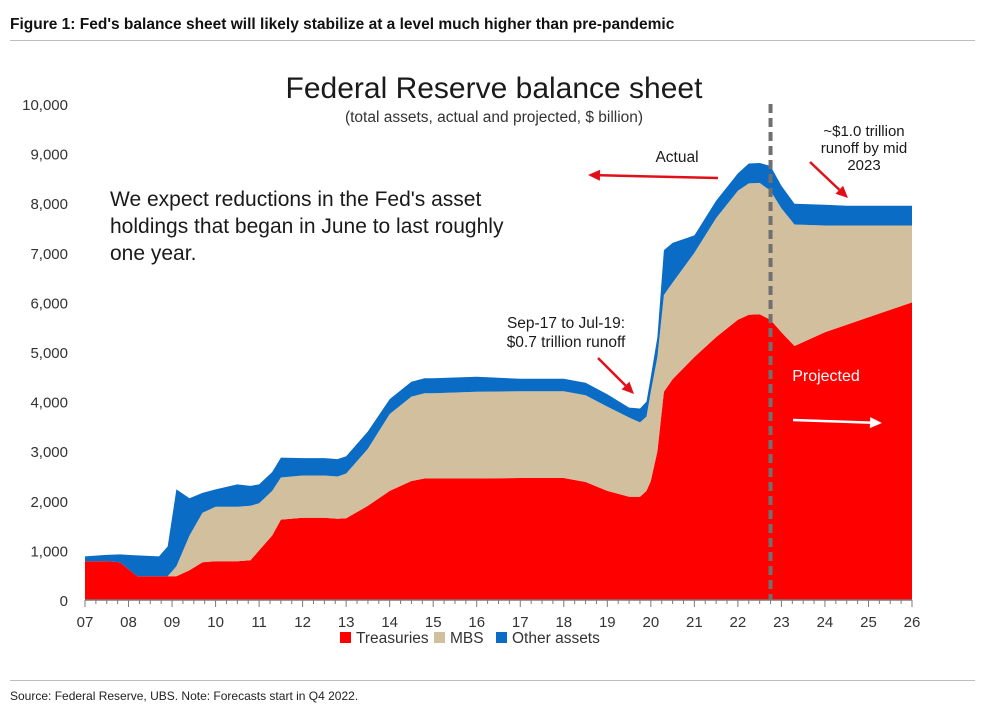  I want to click on runoff-2023-note-line: 2023, so click(863, 165).